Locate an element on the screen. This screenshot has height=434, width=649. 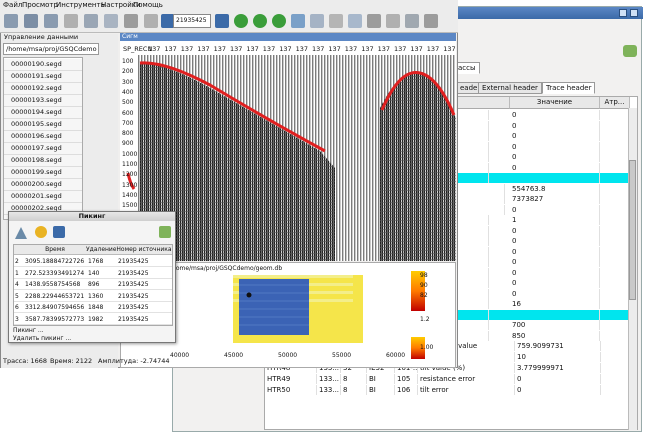
col-source: Номер источника is located at coordinates (144, 250).